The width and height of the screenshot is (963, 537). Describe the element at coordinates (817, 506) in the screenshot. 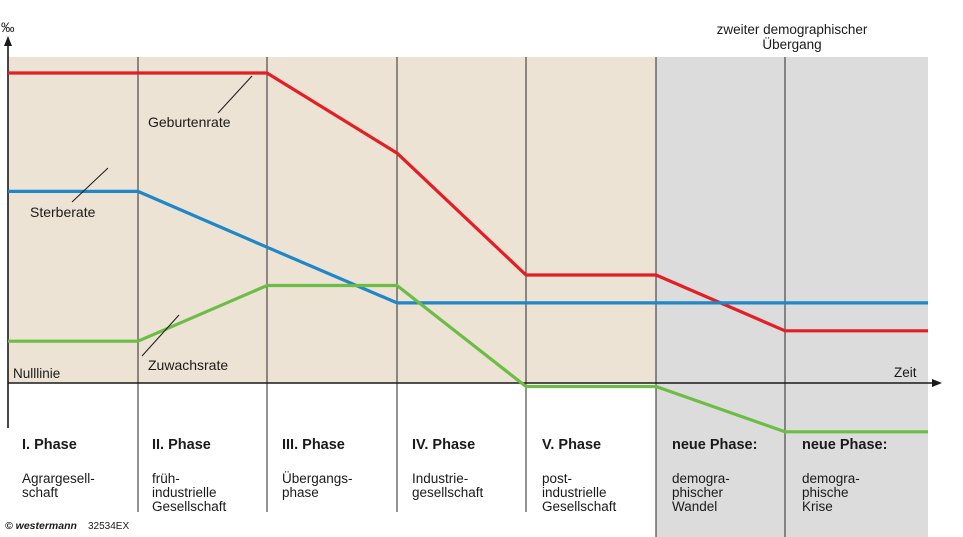

I see `phase-desc: Krise` at that location.